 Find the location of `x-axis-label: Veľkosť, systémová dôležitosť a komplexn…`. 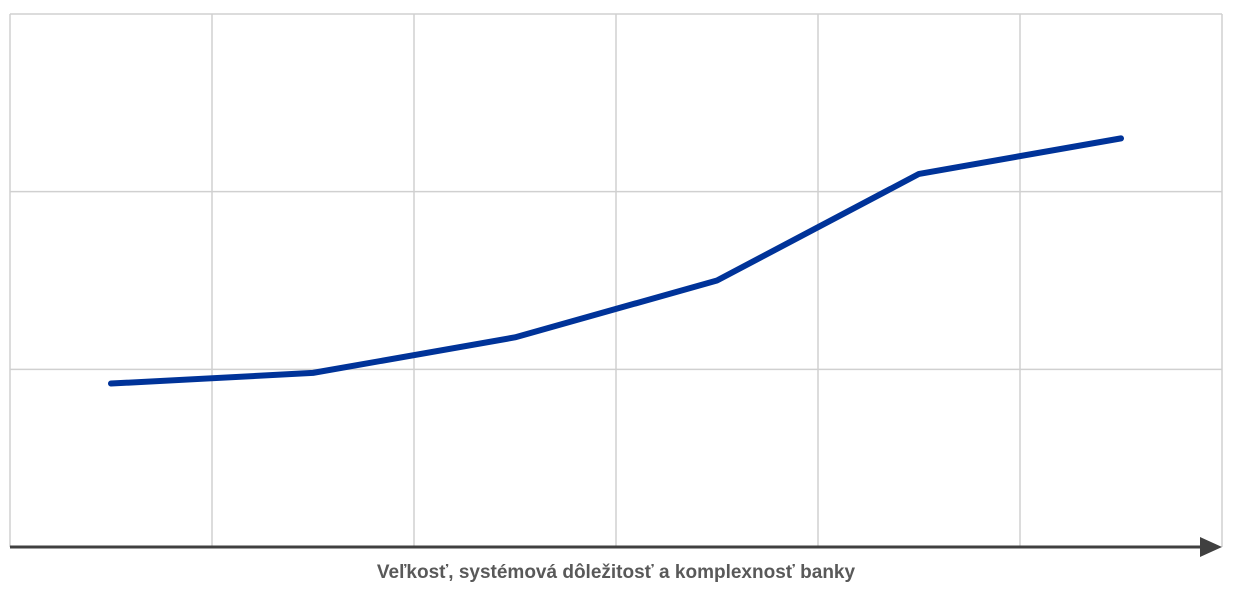

x-axis-label: Veľkosť, systémová dôležitosť a komplexn… is located at coordinates (616, 572).